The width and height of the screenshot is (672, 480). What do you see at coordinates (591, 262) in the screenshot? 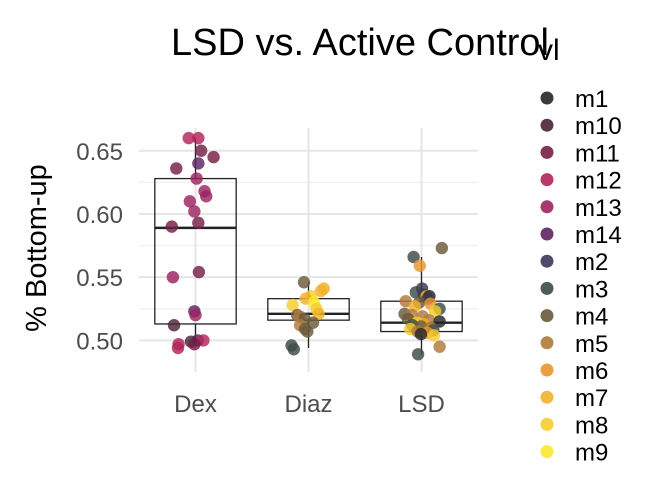
I see `legend-label: m2` at bounding box center [591, 262].